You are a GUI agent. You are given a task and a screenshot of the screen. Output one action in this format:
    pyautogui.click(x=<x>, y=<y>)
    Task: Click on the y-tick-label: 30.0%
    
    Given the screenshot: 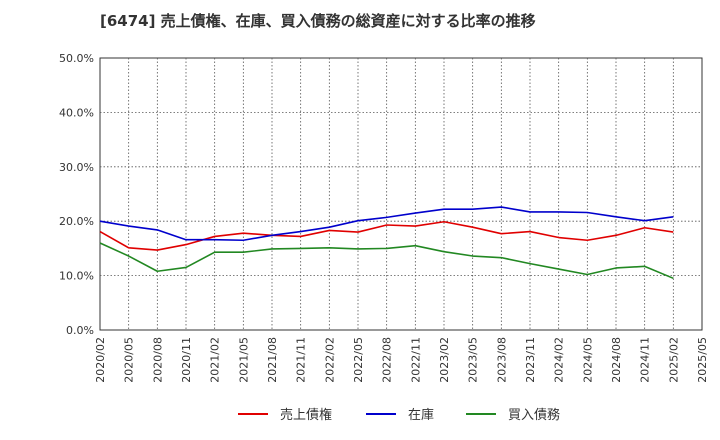 What is the action you would take?
    pyautogui.click(x=76, y=167)
    